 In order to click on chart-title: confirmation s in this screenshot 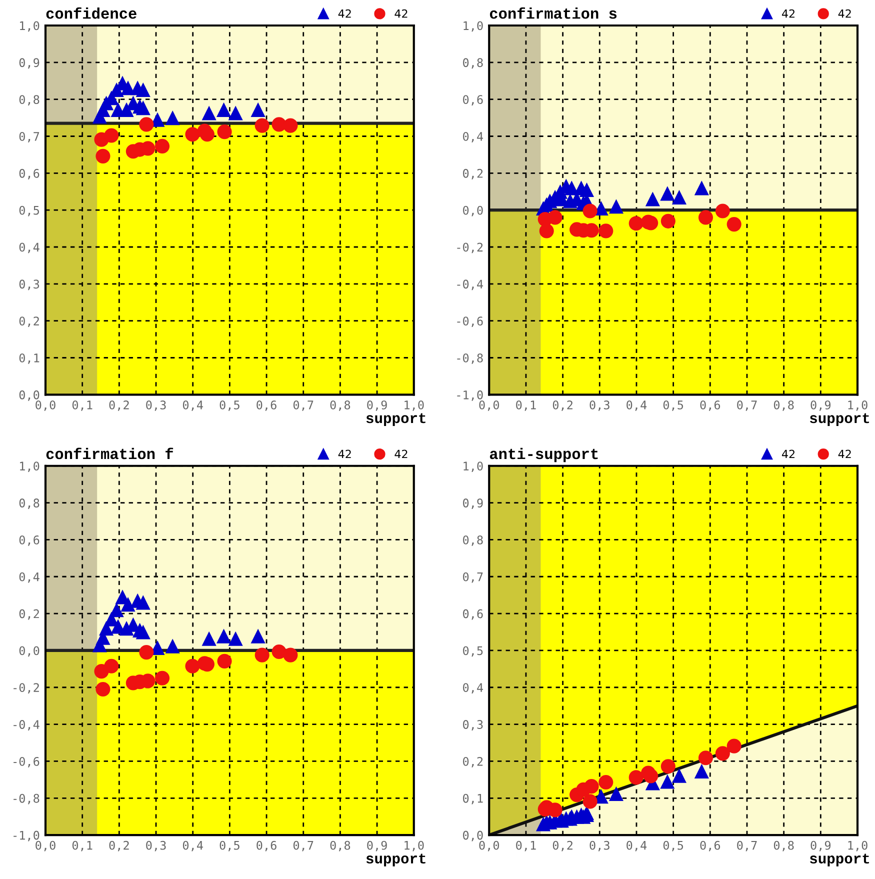, I will do `click(553, 13)`.